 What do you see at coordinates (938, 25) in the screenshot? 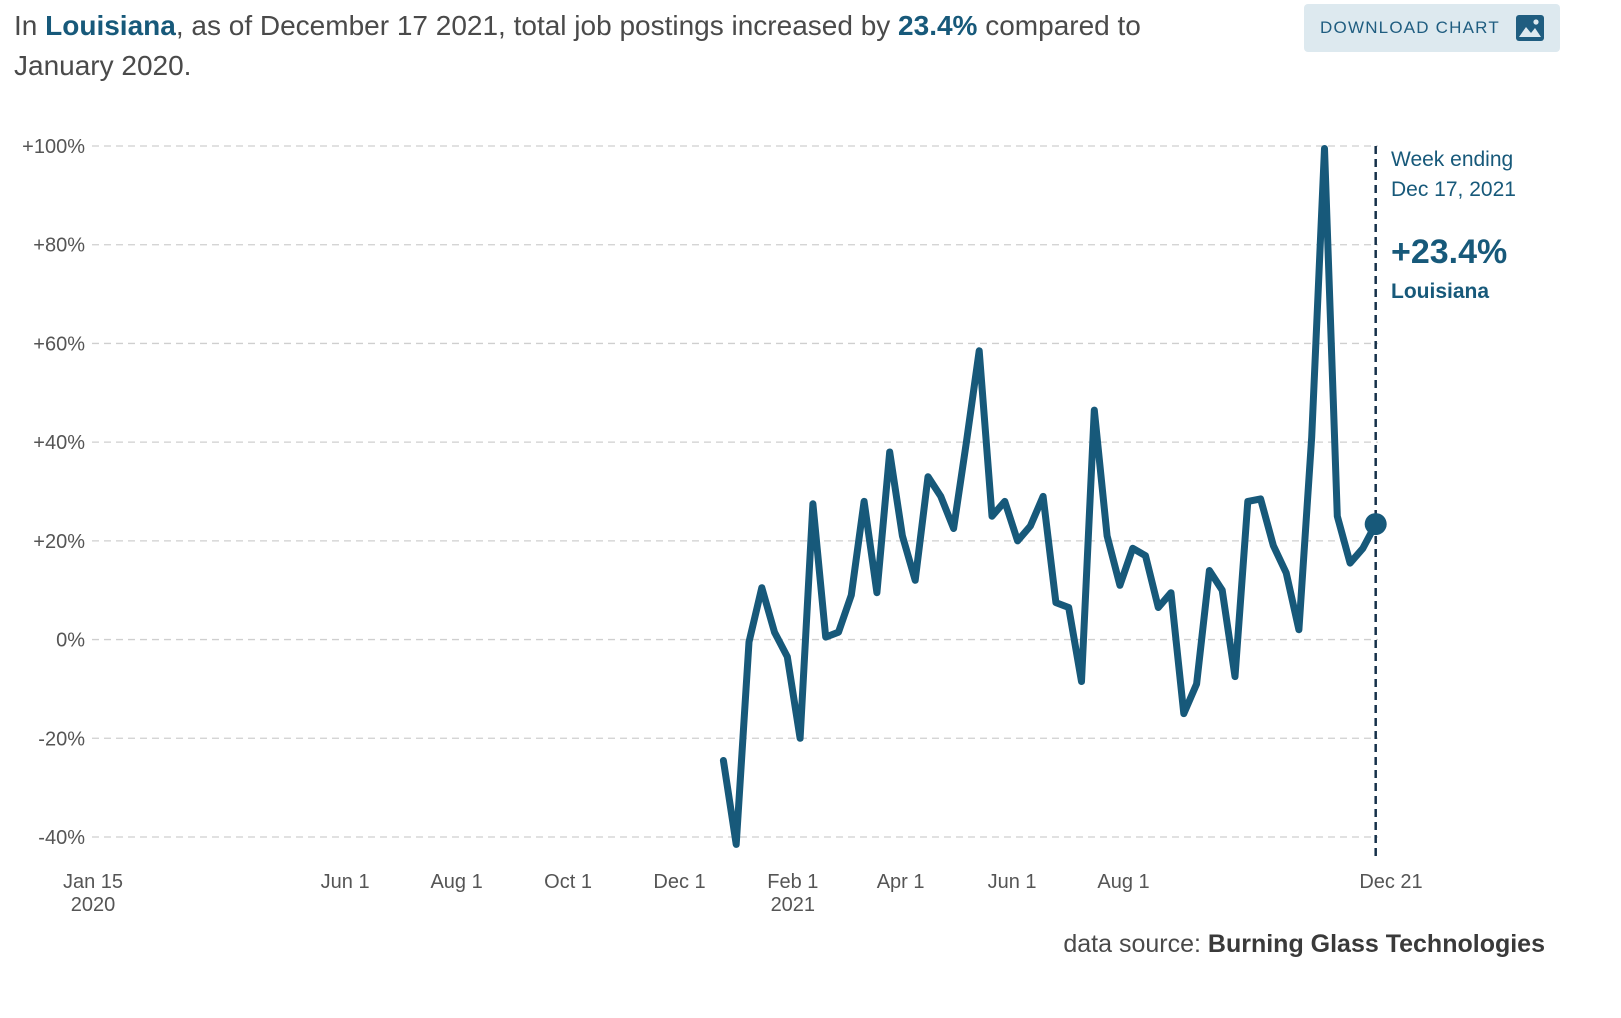
I see `headline-change: 23.4%` at bounding box center [938, 25].